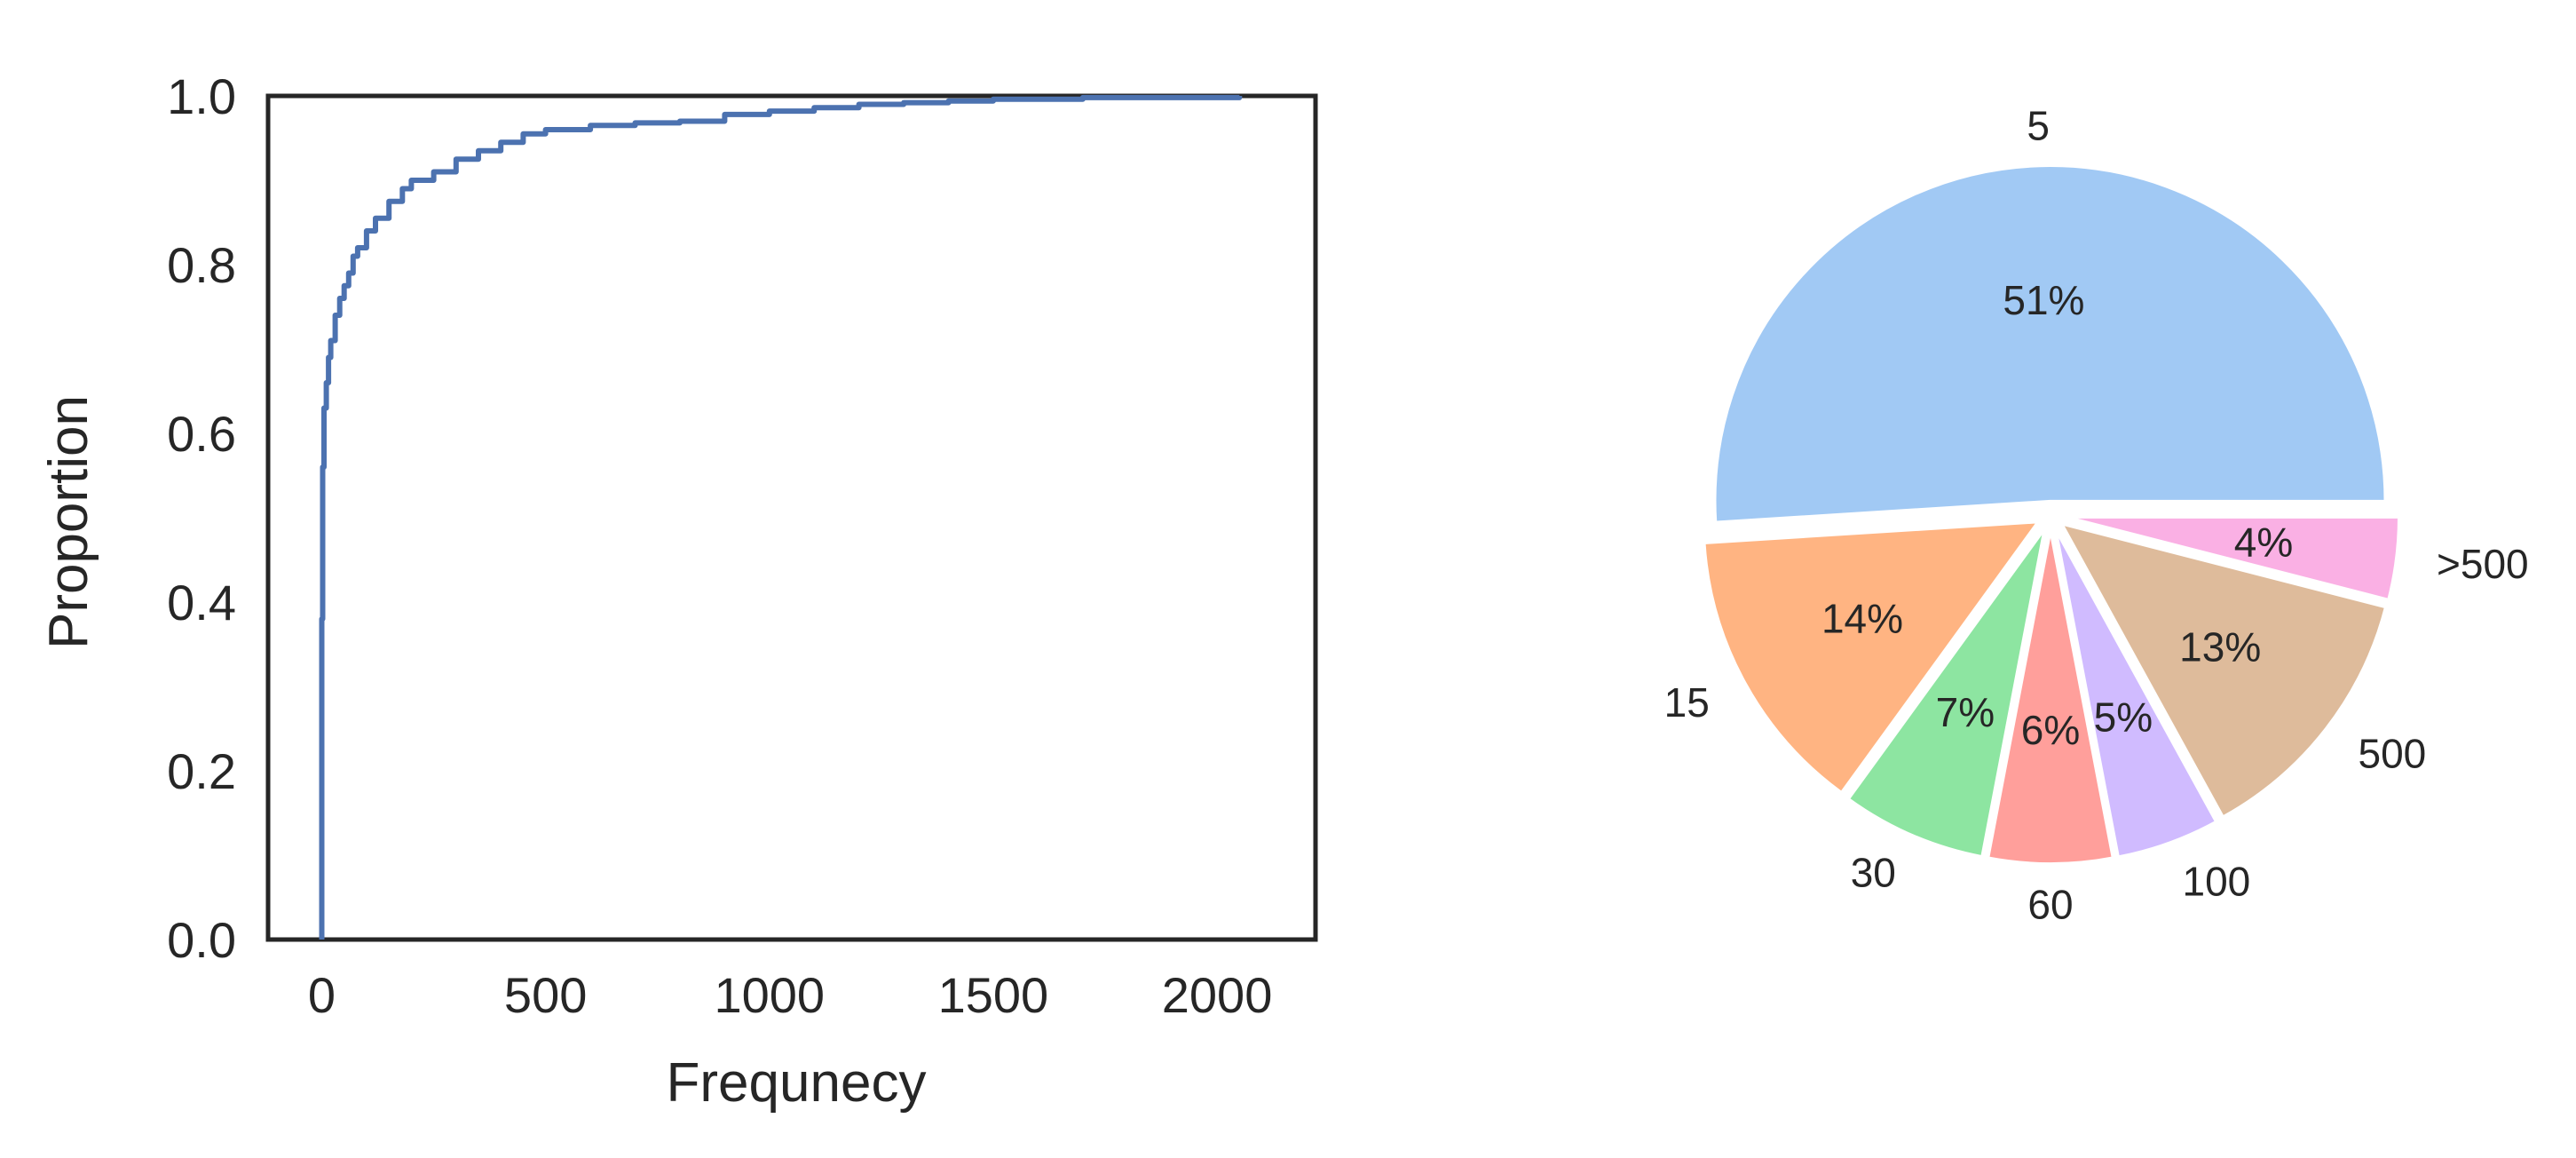 This screenshot has width=2576, height=1158. Describe the element at coordinates (322, 995) in the screenshot. I see `ecdf-x-tick-label: 0` at that location.